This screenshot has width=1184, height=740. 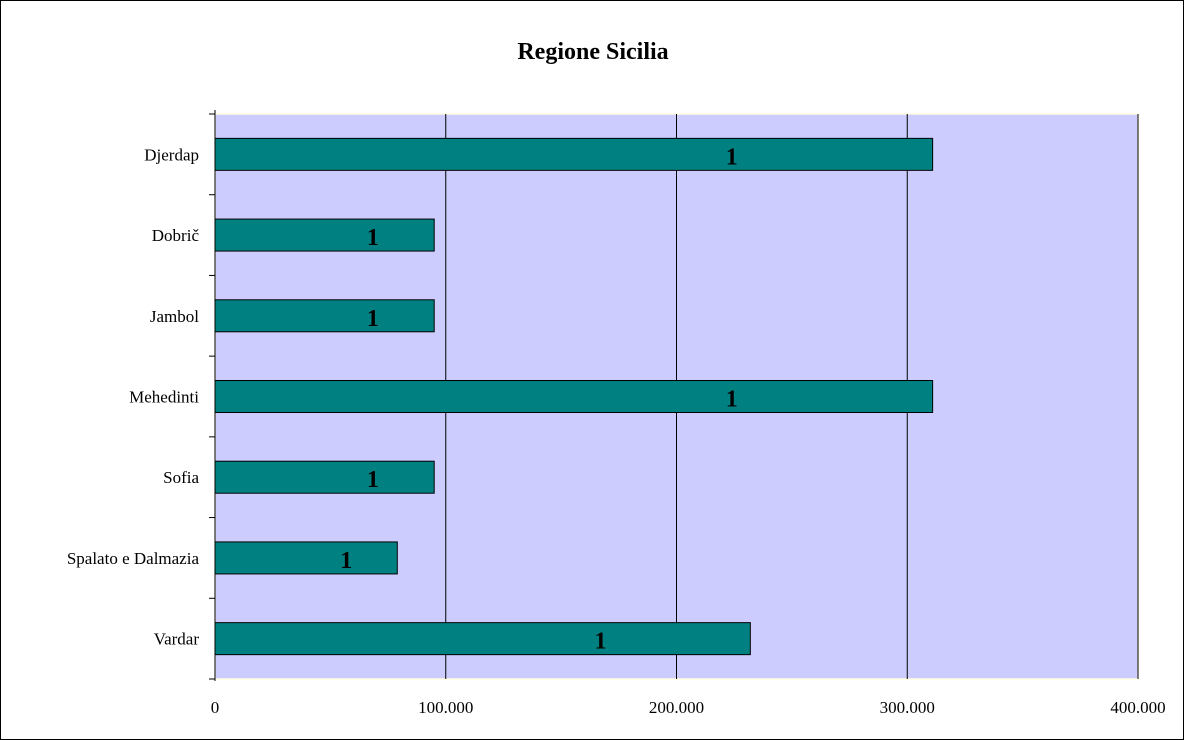 What do you see at coordinates (174, 316) in the screenshot?
I see `category-label: Jambol` at bounding box center [174, 316].